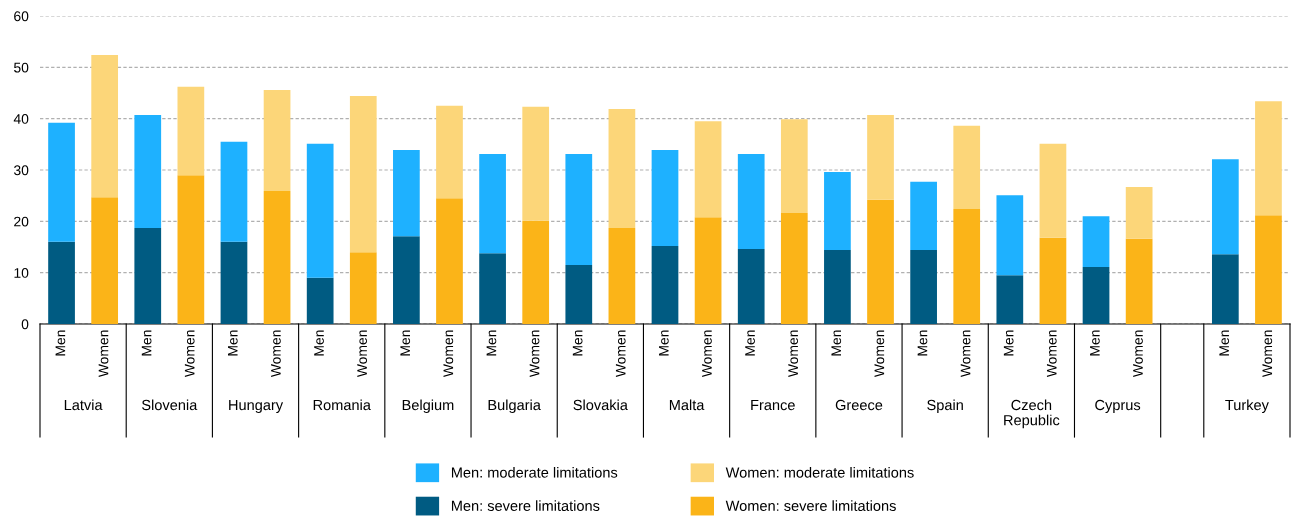  I want to click on text: Bulgaria, so click(514, 406).